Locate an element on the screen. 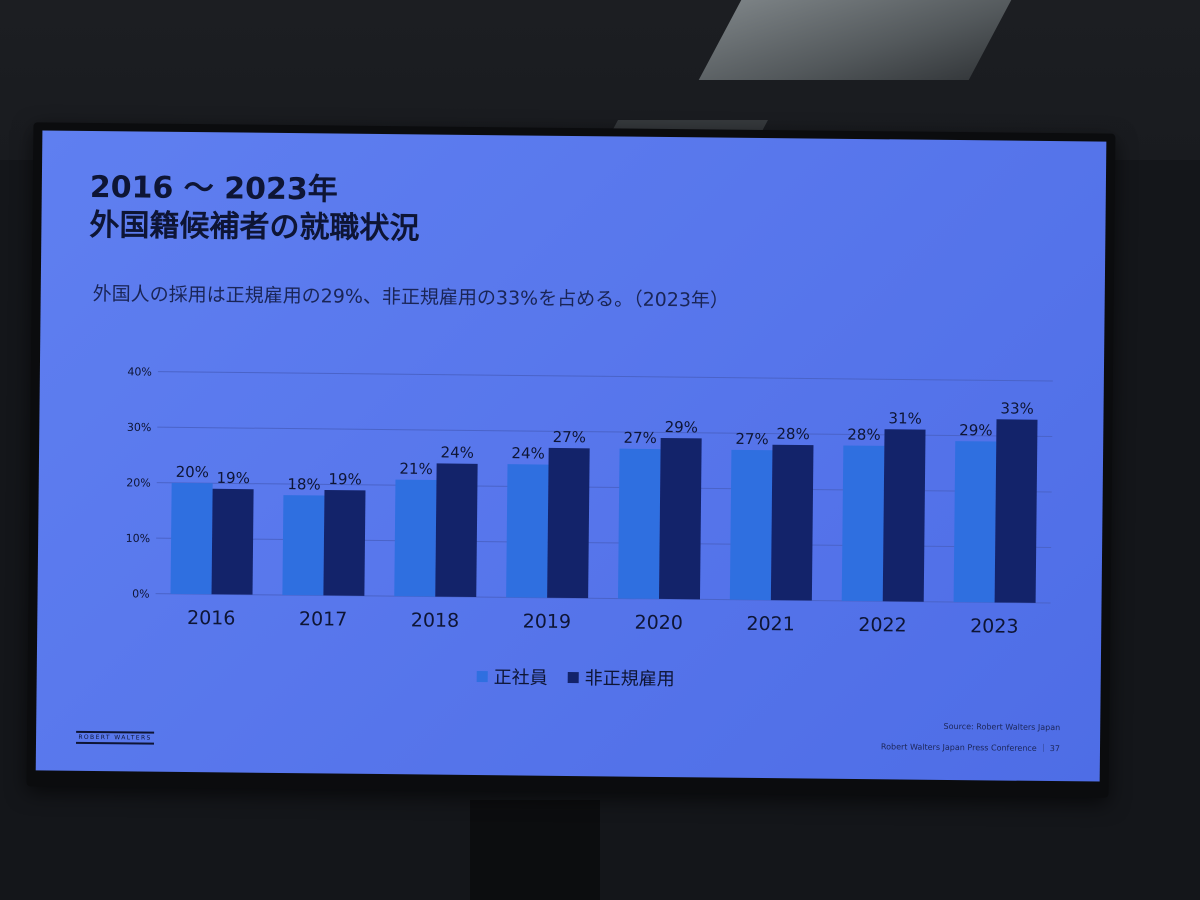  company-logo: ROBERT WALTERS is located at coordinates (115, 737).